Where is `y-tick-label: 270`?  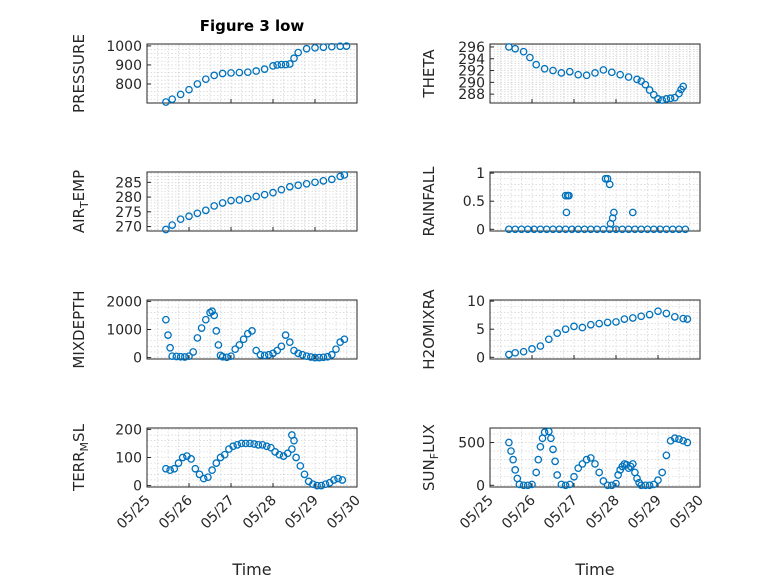 y-tick-label: 270 is located at coordinates (128, 228).